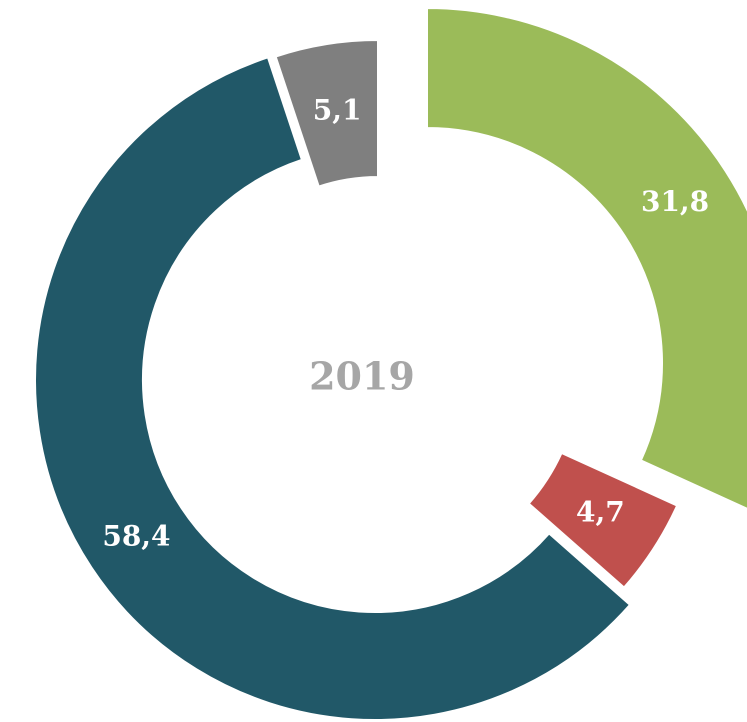 The image size is (747, 722). Describe the element at coordinates (600, 511) in the screenshot. I see `data-label: 4,7` at that location.